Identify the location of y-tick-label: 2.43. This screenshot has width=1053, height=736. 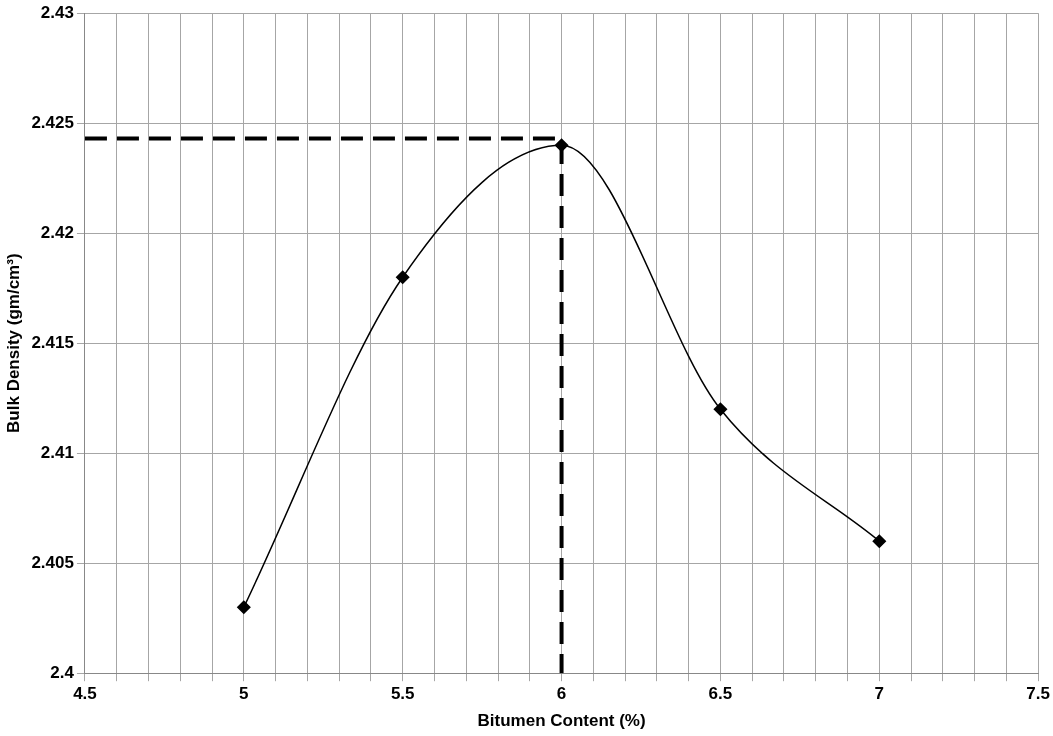
(57, 12).